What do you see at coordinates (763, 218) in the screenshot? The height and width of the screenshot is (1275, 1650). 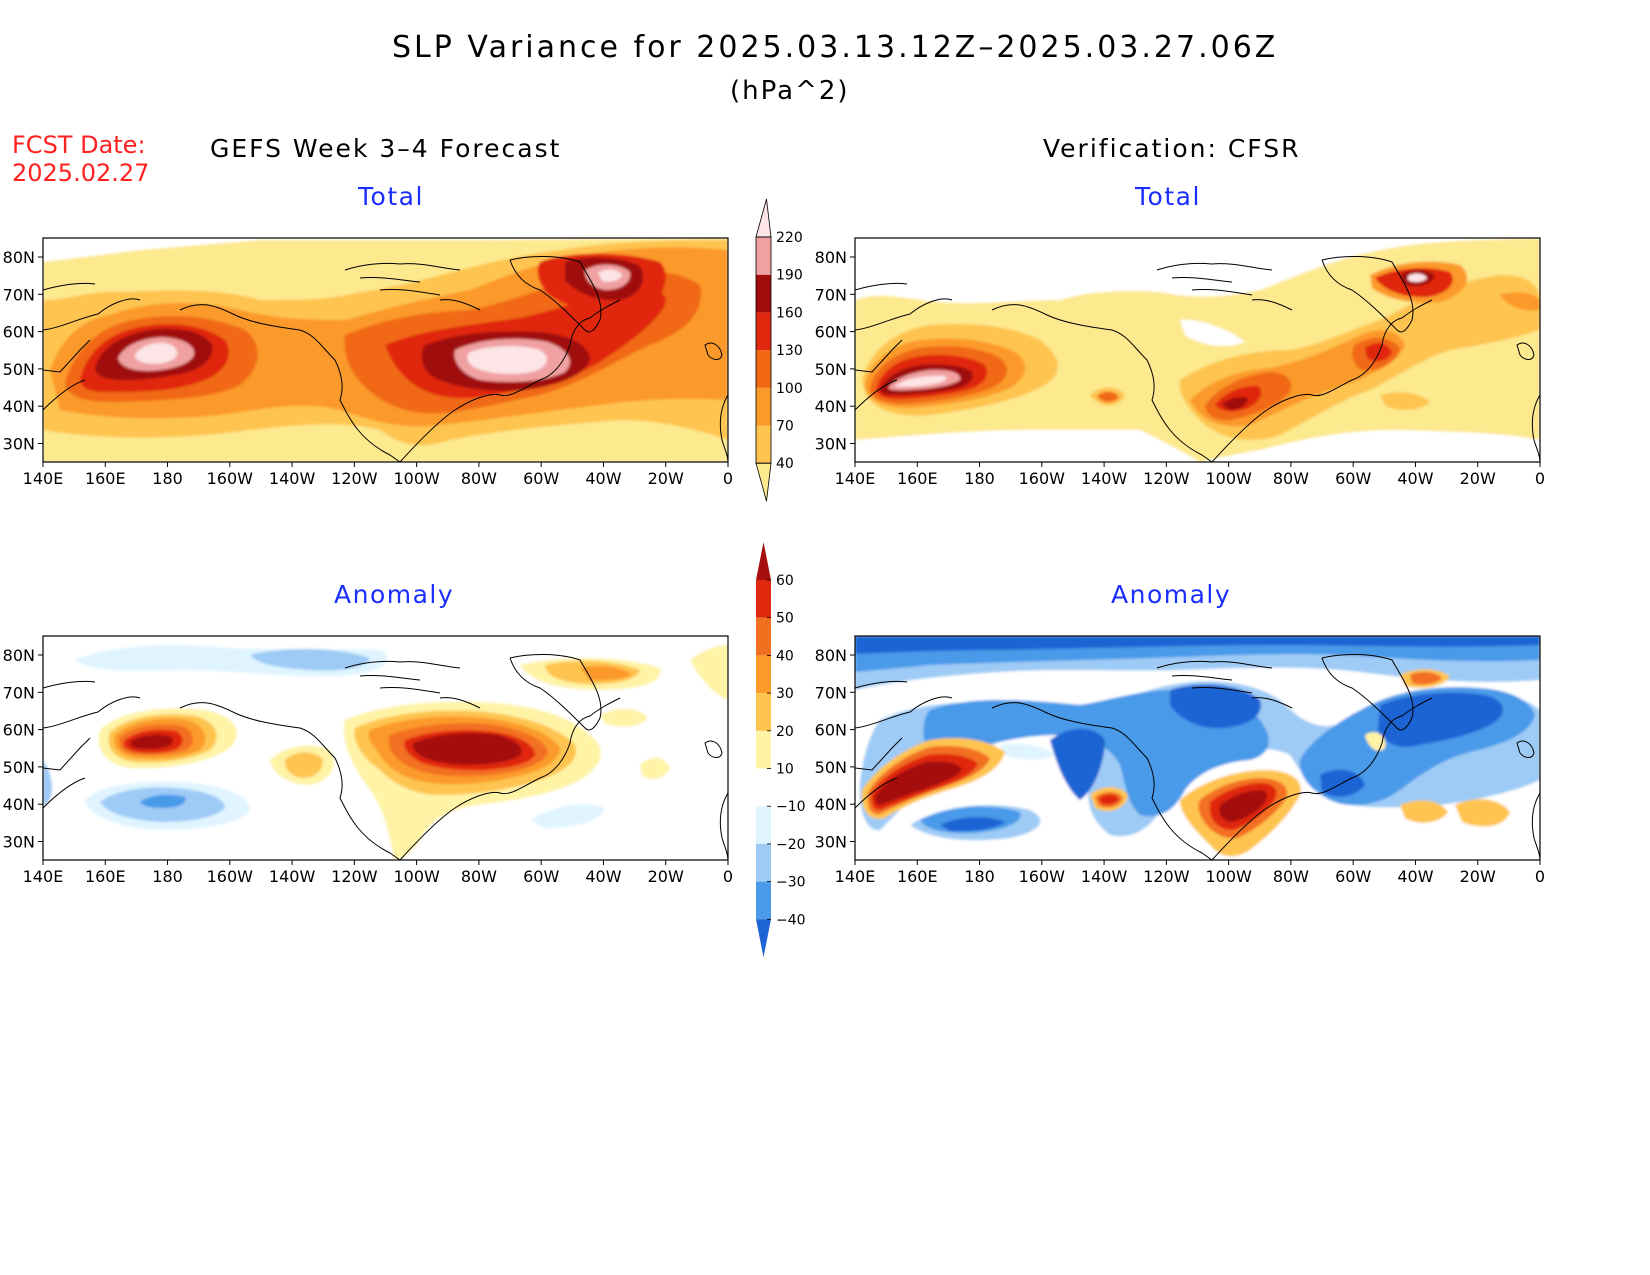 I see `colorbar-total-high-cap` at bounding box center [763, 218].